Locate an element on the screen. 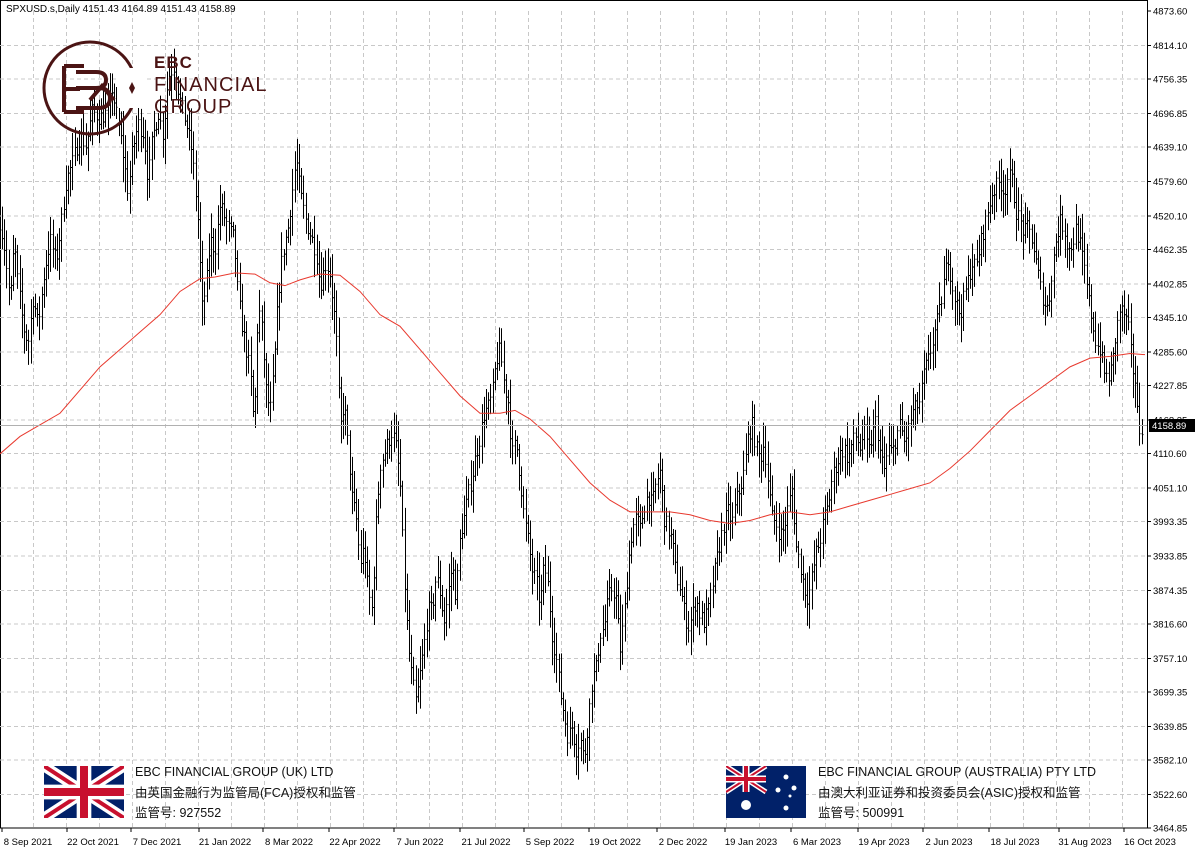 The image size is (1196, 862). x-tick-label: 2 Jun 2023 is located at coordinates (948, 842).